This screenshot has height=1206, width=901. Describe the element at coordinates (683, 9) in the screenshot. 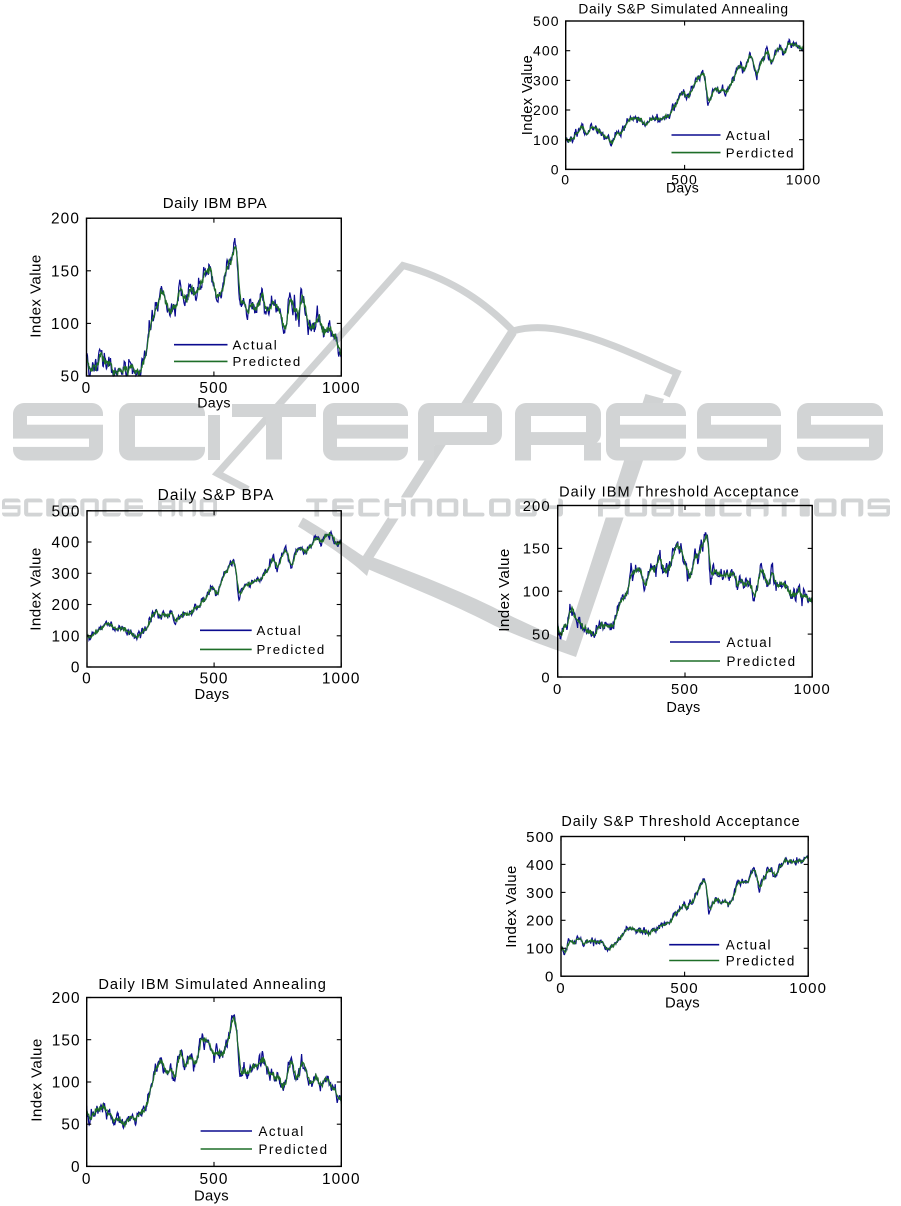

I see `svg-text: Daily S&P Simulated Annealing` at that location.